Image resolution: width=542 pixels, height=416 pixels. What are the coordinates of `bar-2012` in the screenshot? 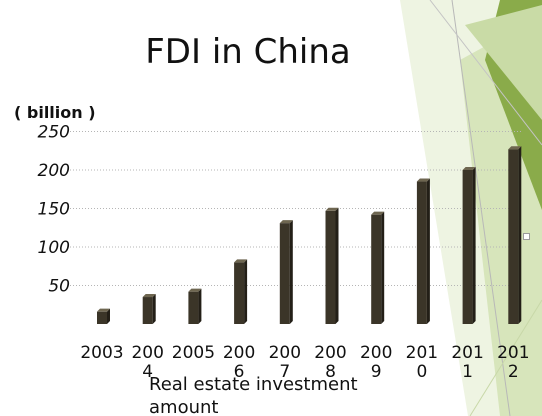 It's located at (515, 235).